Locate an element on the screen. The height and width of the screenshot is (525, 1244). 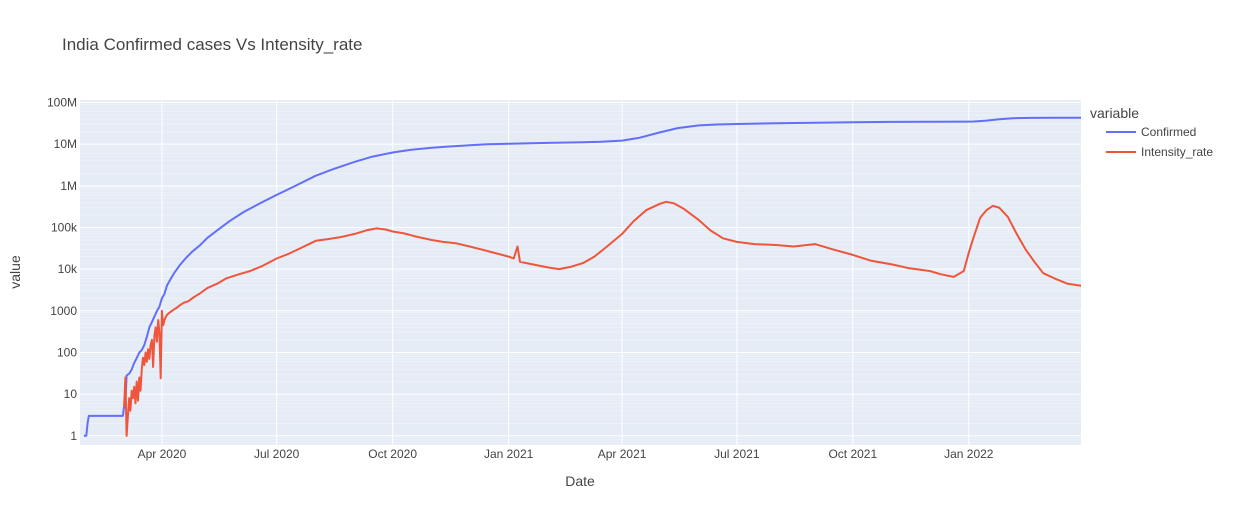
y-tick-label: 1 is located at coordinates (73, 436).